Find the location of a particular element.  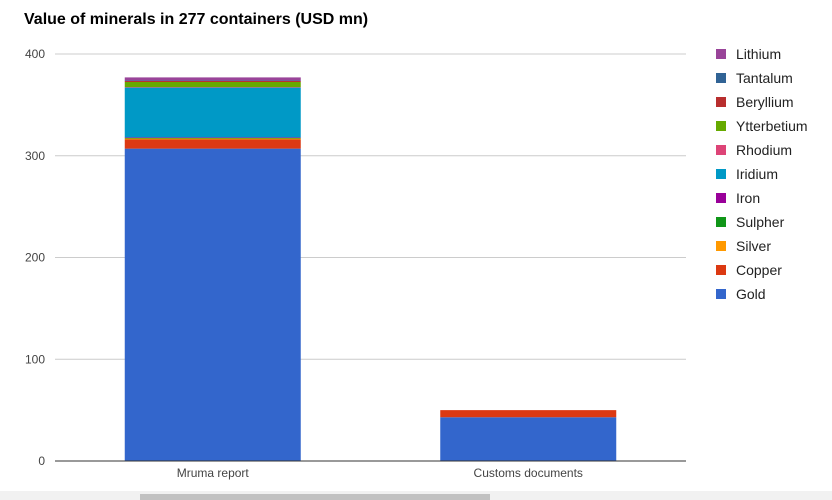

legend-label: Sulpher is located at coordinates (760, 222).